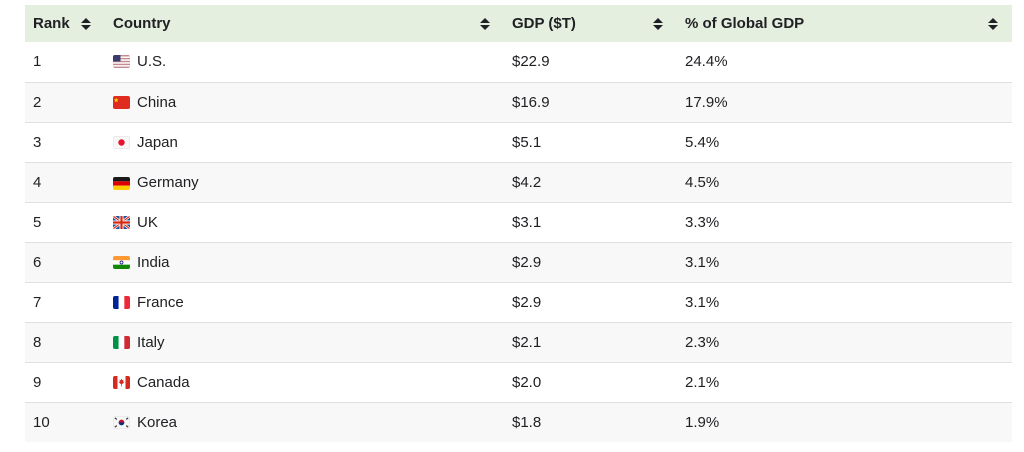  Describe the element at coordinates (157, 102) in the screenshot. I see `country-label: China` at that location.